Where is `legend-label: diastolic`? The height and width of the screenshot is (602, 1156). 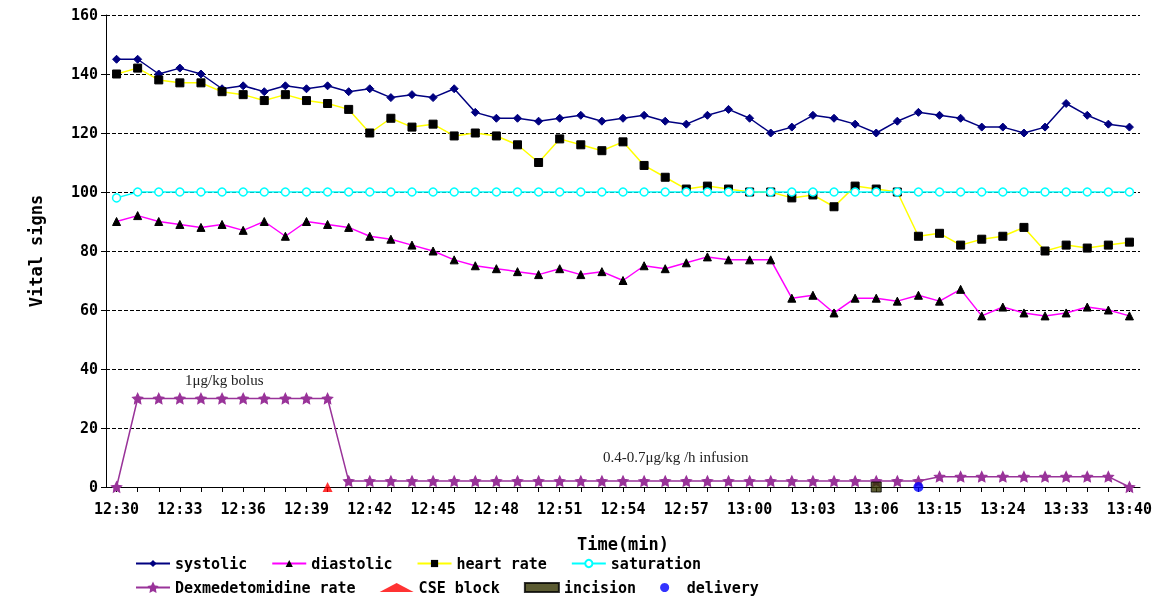 legend-label: diastolic is located at coordinates (352, 563).